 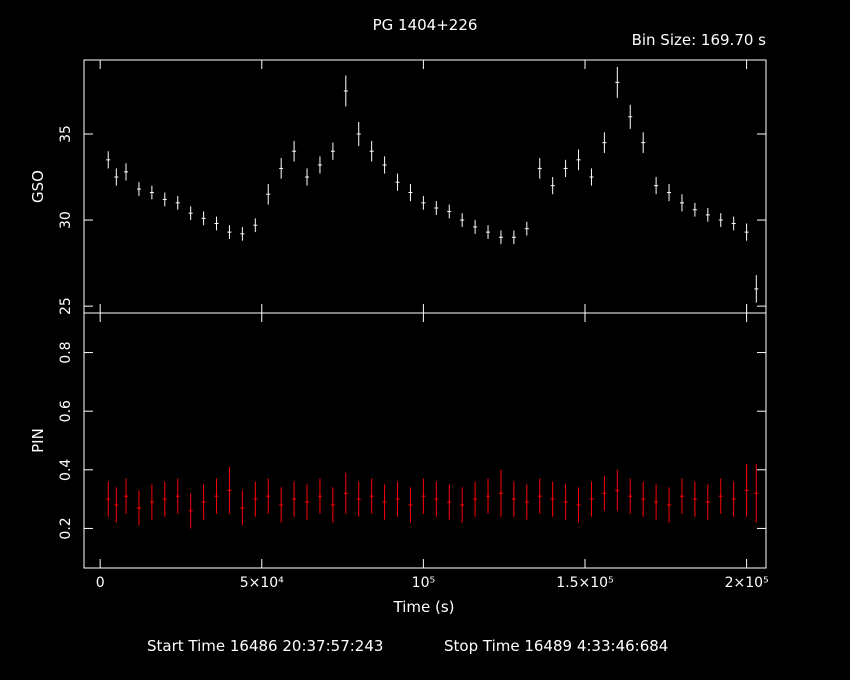 I want to click on x-tick-label: 1.5×10⁵, so click(x=584, y=583).